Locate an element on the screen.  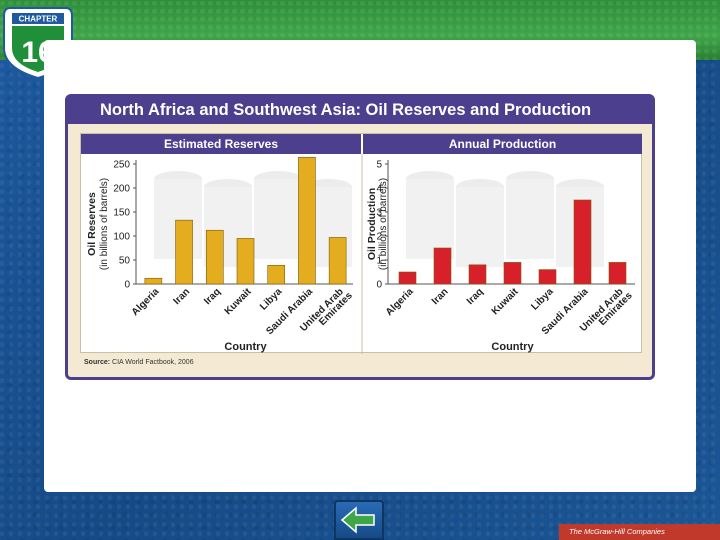
reserves-panel-title: Estimated Reserves is located at coordinates (221, 144).